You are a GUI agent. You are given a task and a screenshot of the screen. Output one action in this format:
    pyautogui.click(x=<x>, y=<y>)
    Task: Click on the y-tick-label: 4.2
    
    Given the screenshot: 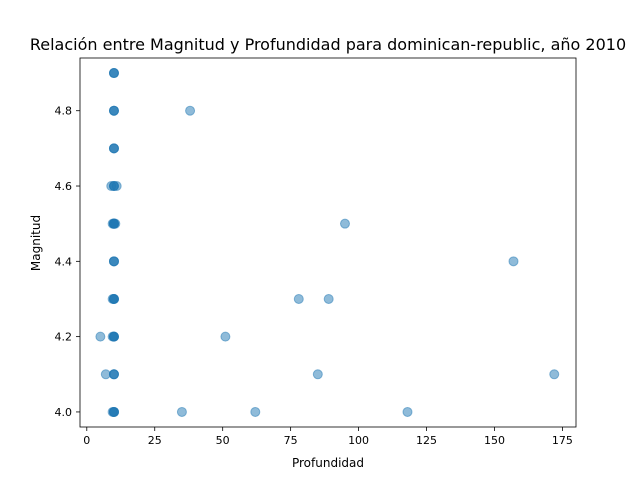 What is the action you would take?
    pyautogui.click(x=64, y=337)
    